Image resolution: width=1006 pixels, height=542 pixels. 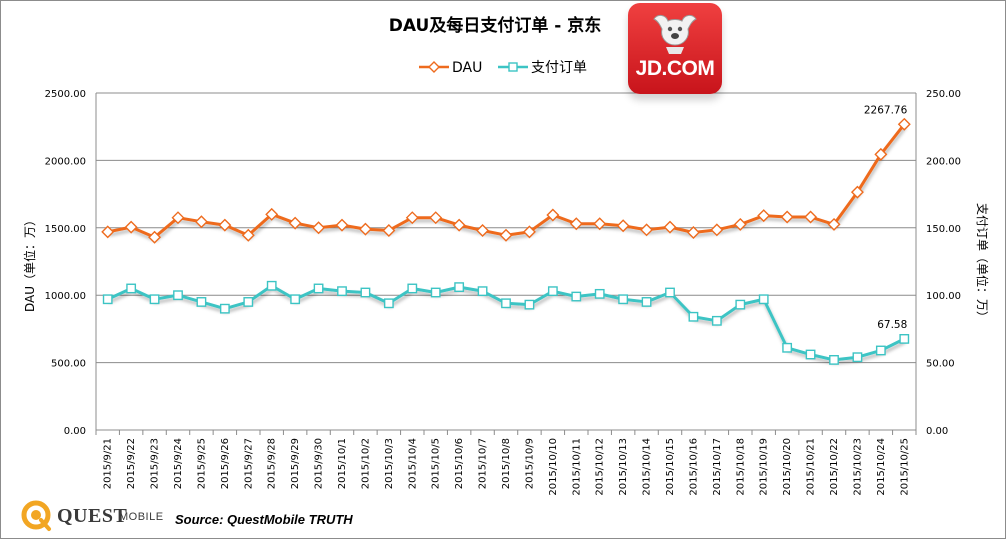 What do you see at coordinates (248, 463) in the screenshot?
I see `x-tick-label: 2015/9/27` at bounding box center [248, 463].